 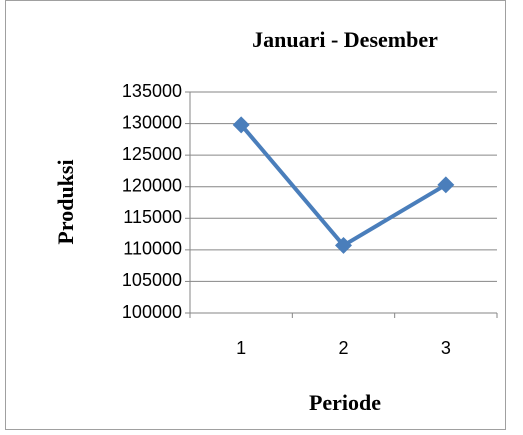 I want to click on x-tick-label: 2, so click(x=343, y=348).